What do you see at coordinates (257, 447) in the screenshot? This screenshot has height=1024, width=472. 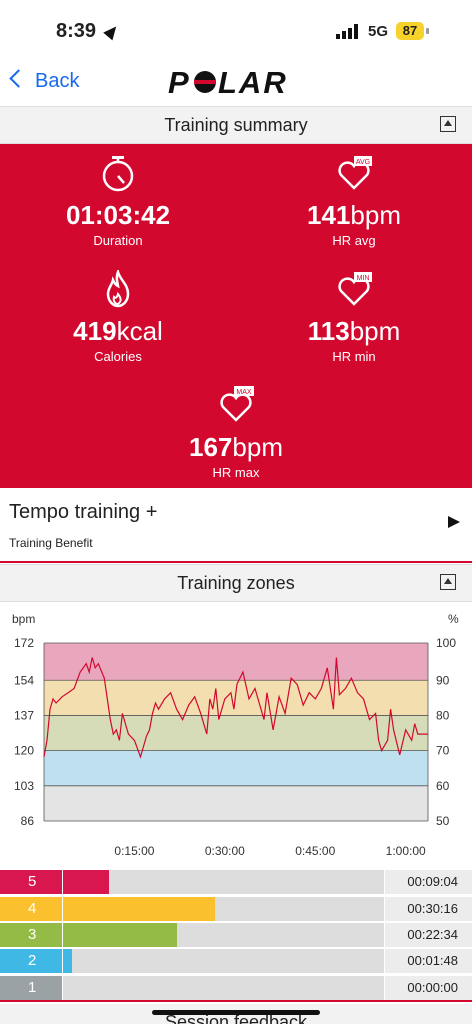 I see `hr-max-unit: bpm` at bounding box center [257, 447].